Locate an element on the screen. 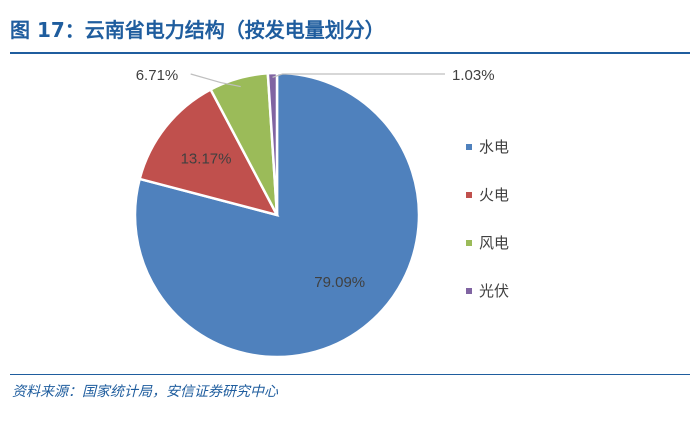  legend-label: 风电 is located at coordinates (494, 243).